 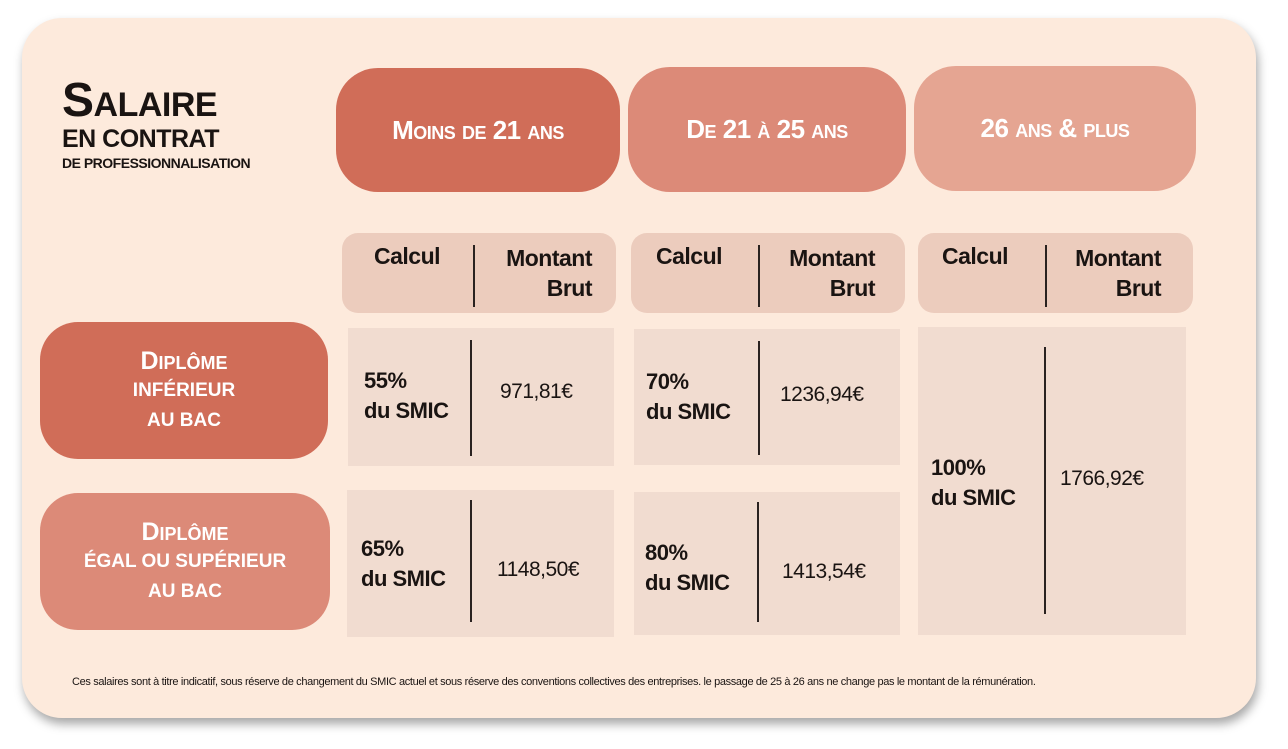 I want to click on amount: 1236,94€, so click(x=822, y=394).